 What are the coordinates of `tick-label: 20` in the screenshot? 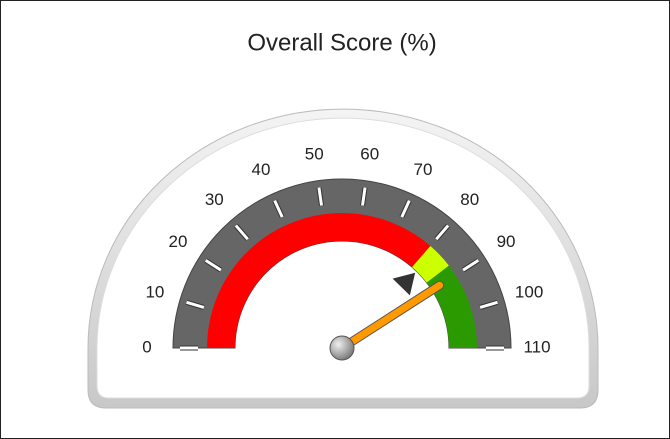 It's located at (177, 241).